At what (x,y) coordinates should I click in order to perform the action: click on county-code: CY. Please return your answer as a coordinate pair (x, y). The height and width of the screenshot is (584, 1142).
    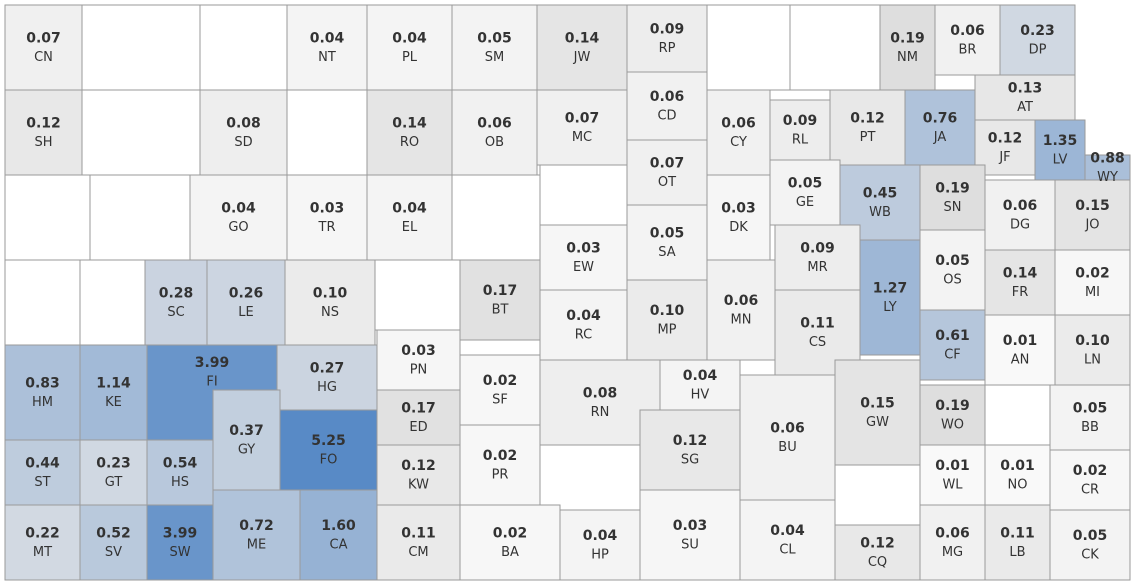
    Looking at the image, I should click on (738, 142).